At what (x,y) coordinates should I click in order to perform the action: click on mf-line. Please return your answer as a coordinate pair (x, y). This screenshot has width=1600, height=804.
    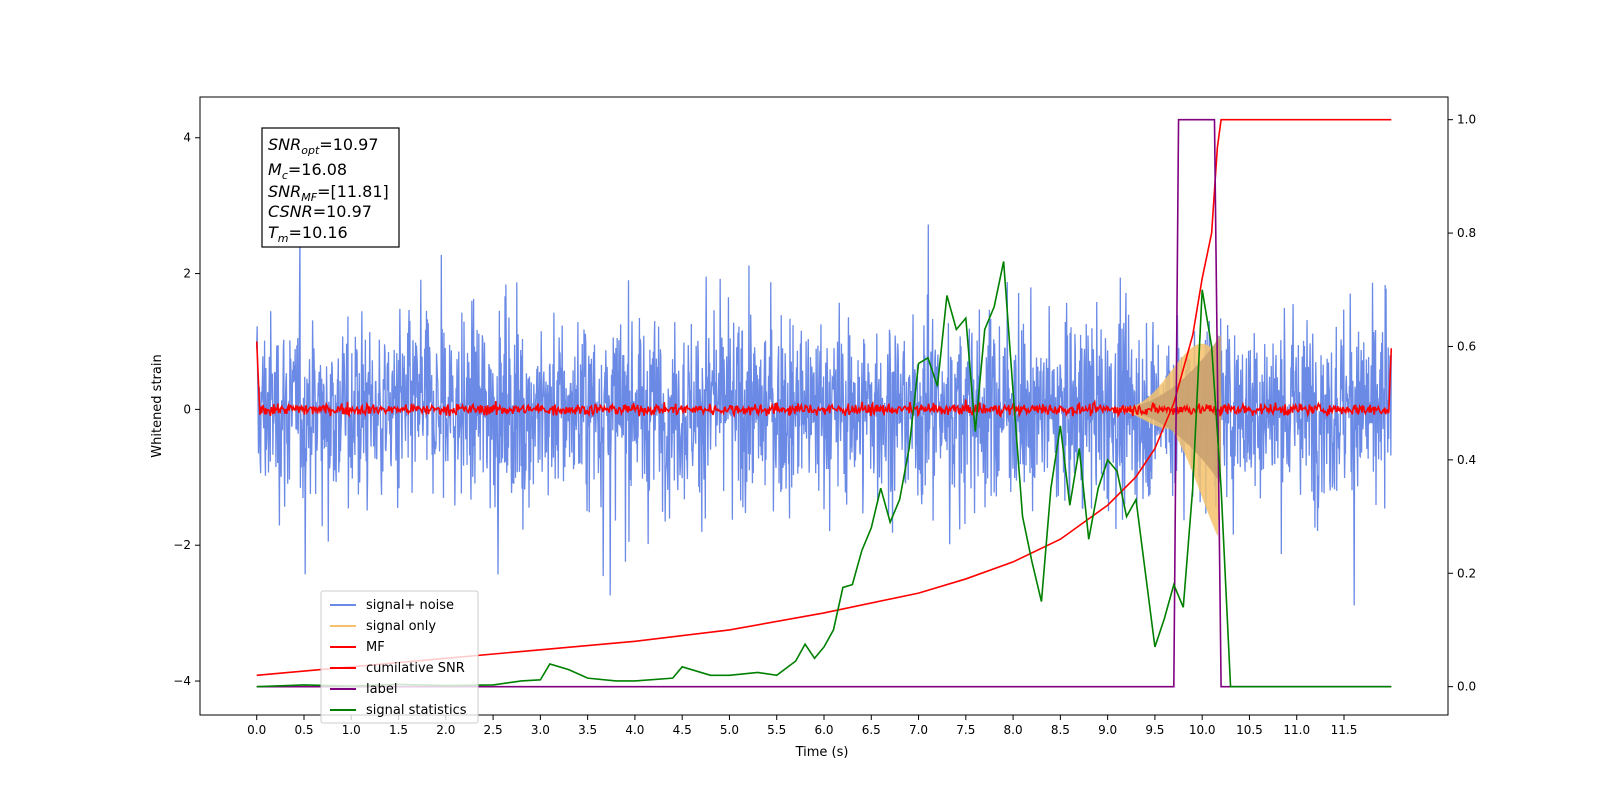
    Looking at the image, I should click on (824, 380).